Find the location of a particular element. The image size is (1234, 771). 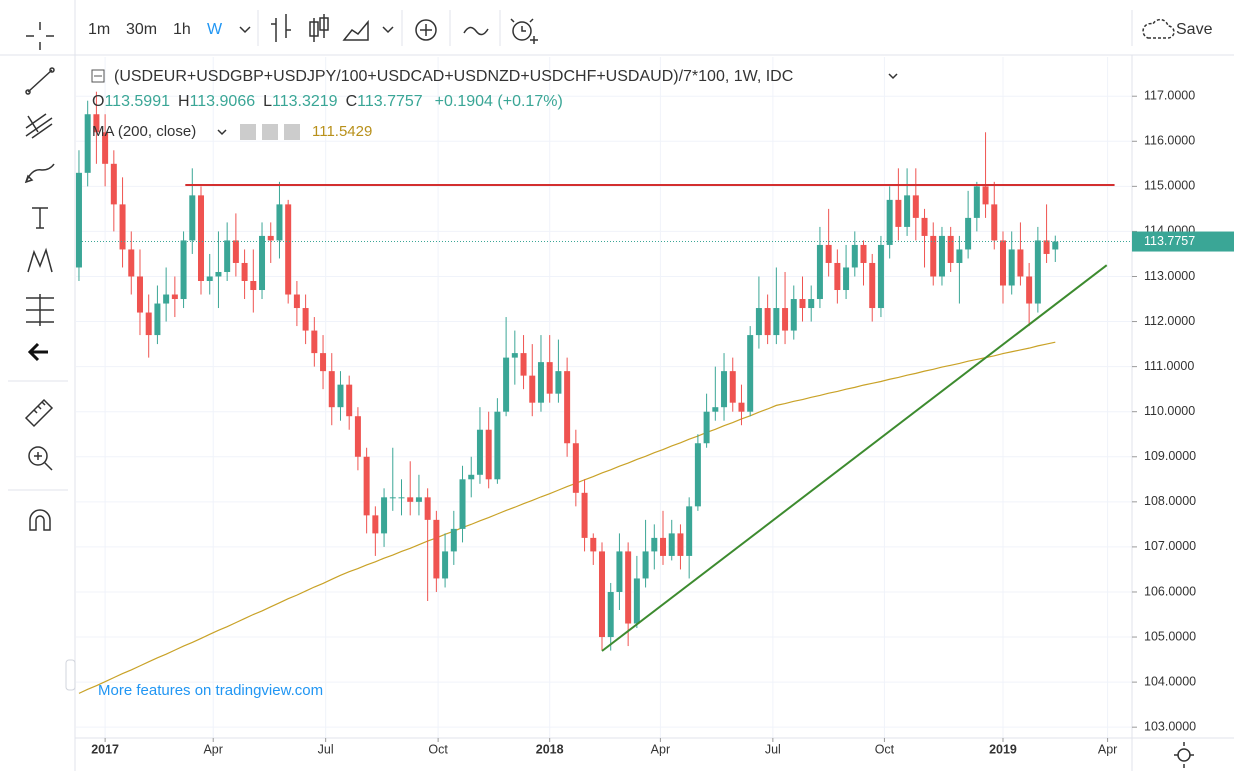

interval-dropdown is located at coordinates (245, 30).